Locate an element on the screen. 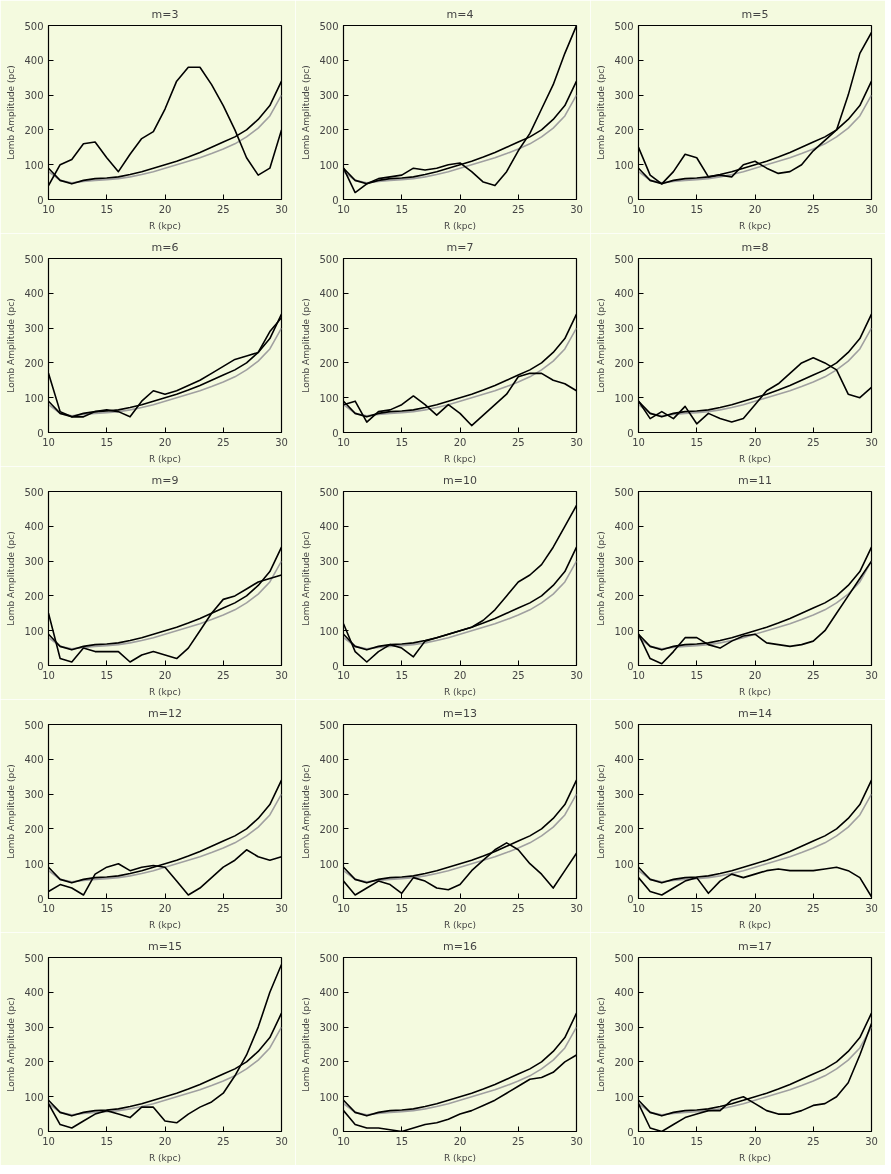  chart-title: m=9 is located at coordinates (165, 480).